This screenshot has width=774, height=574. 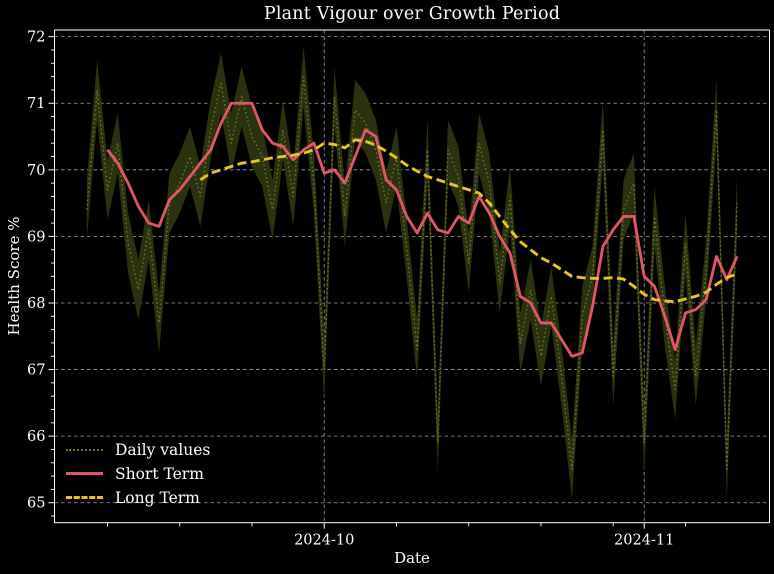 What do you see at coordinates (84, 497) in the screenshot?
I see `long-term-line-sample-icon` at bounding box center [84, 497].